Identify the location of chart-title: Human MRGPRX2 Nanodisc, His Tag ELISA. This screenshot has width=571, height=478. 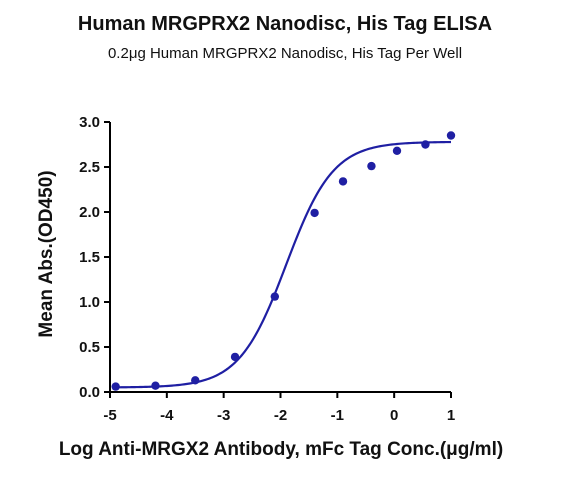
(285, 24).